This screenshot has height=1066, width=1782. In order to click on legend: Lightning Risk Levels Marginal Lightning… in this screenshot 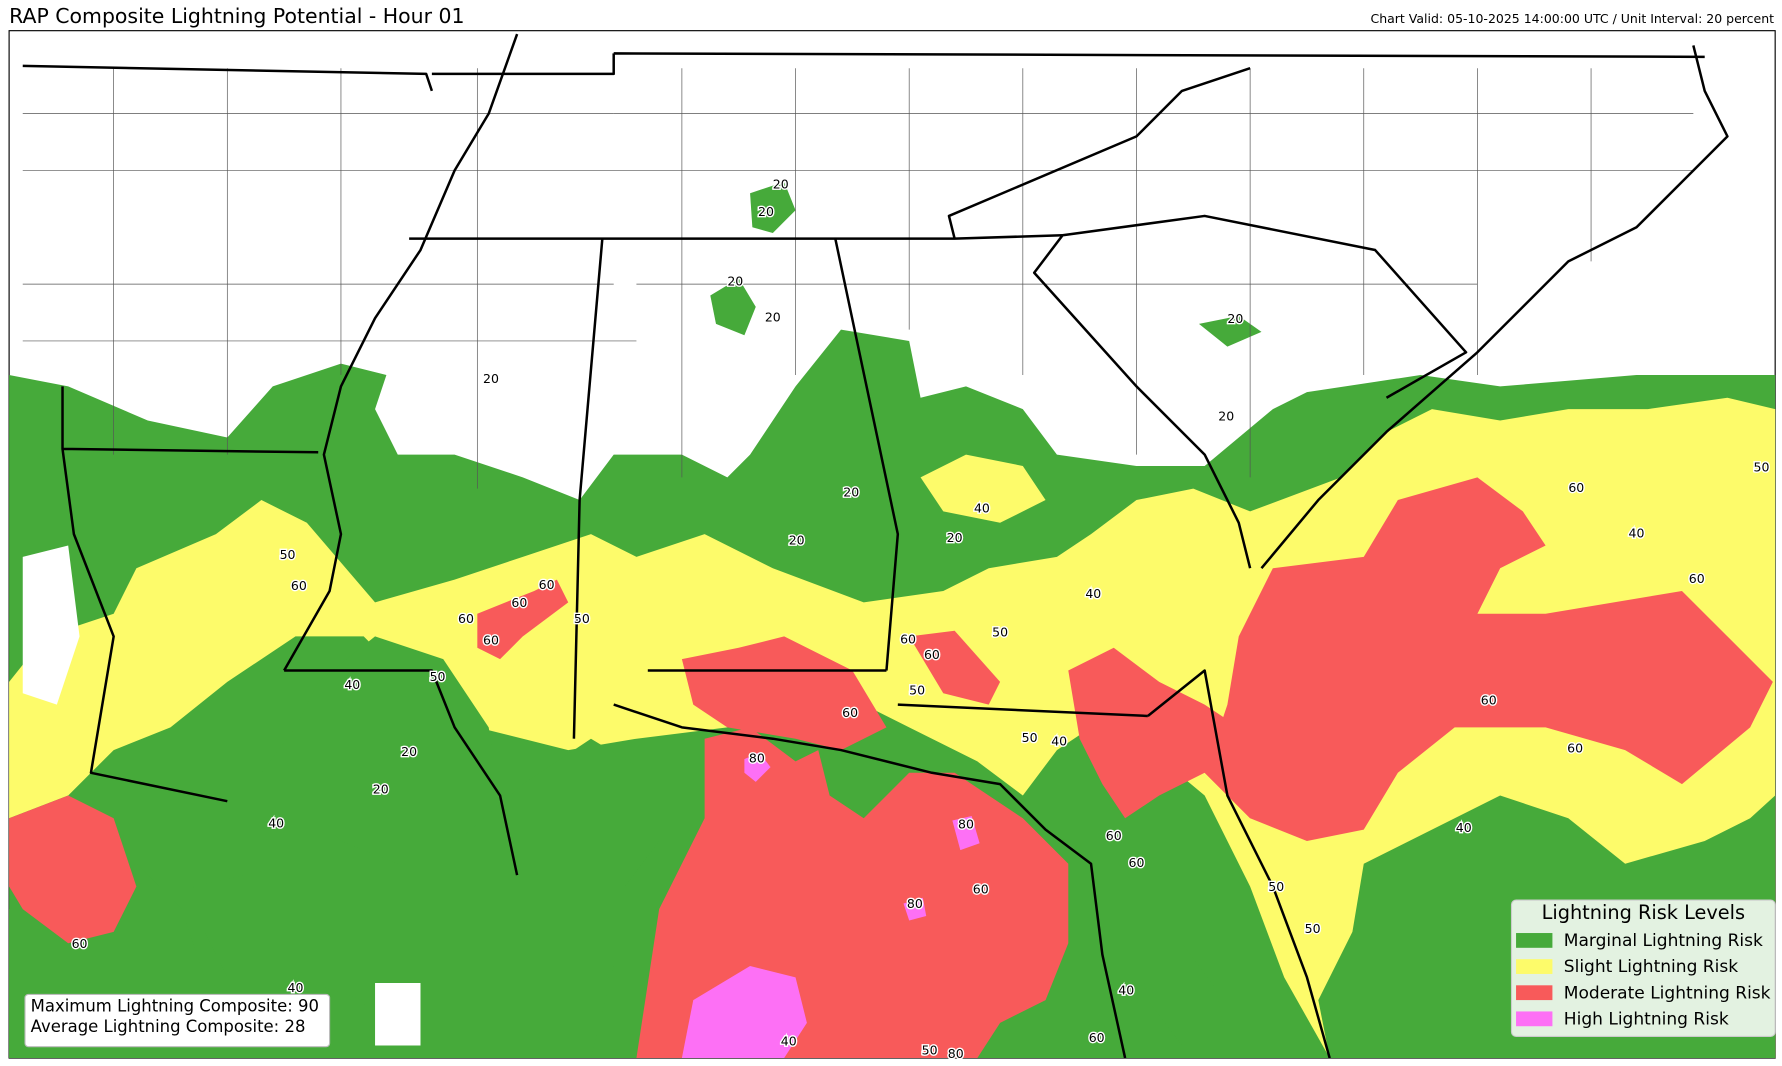, I will do `click(1643, 968)`.